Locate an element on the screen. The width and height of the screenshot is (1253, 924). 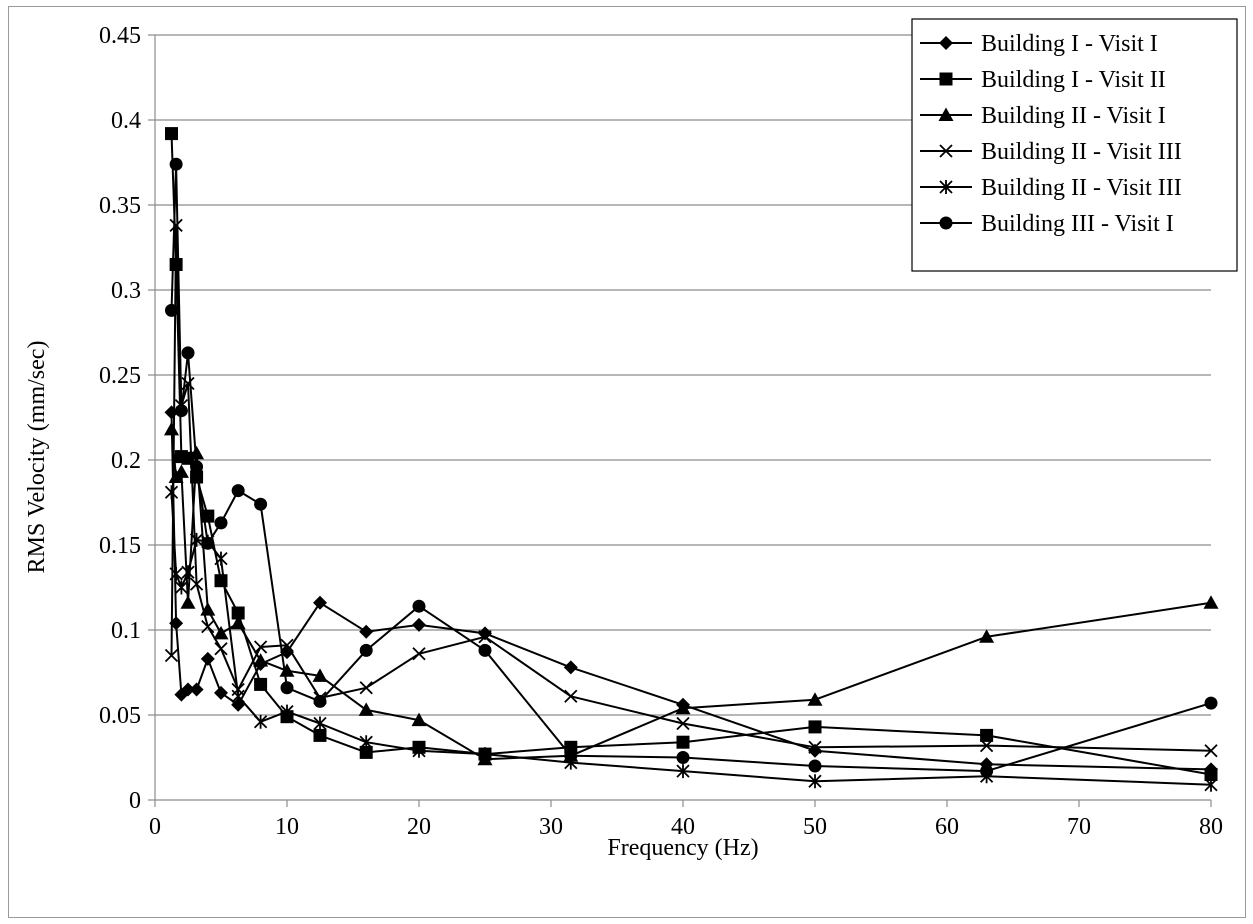
legend-item: Building I - Visit II is located at coordinates (1043, 80).